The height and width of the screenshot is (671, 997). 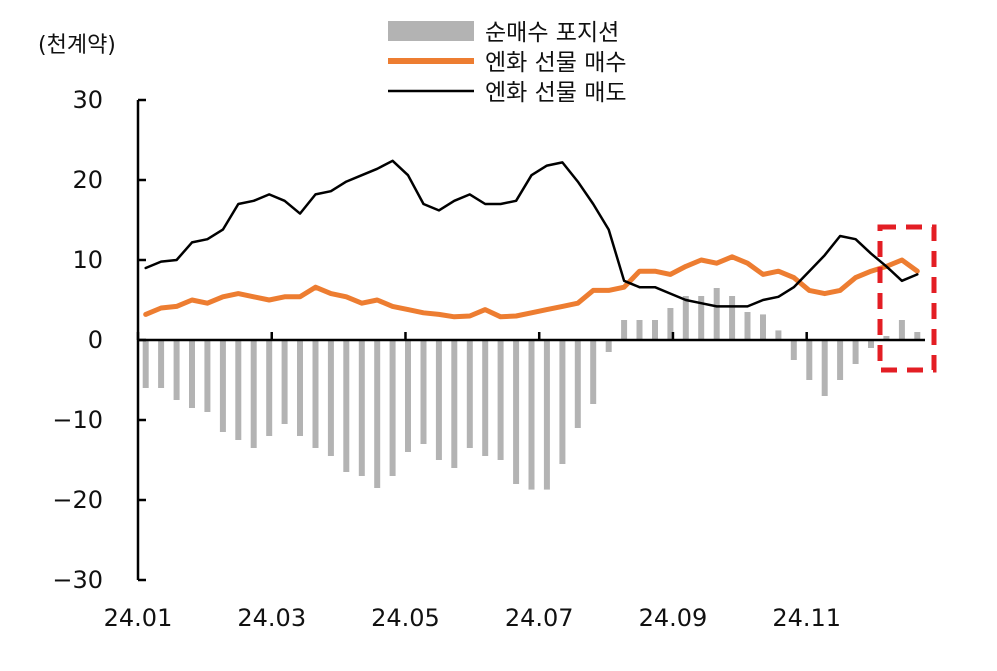 What do you see at coordinates (556, 63) in the screenshot?
I see `legend-label: 엔화 선물 매수` at bounding box center [556, 63].